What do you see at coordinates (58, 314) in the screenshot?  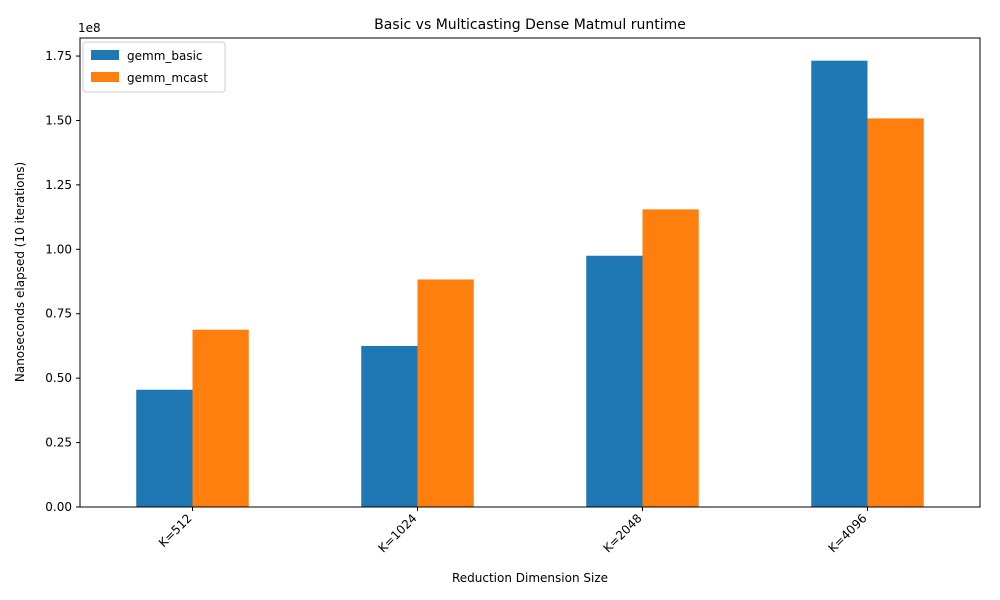 I see `y-tick-label: 0.75` at bounding box center [58, 314].